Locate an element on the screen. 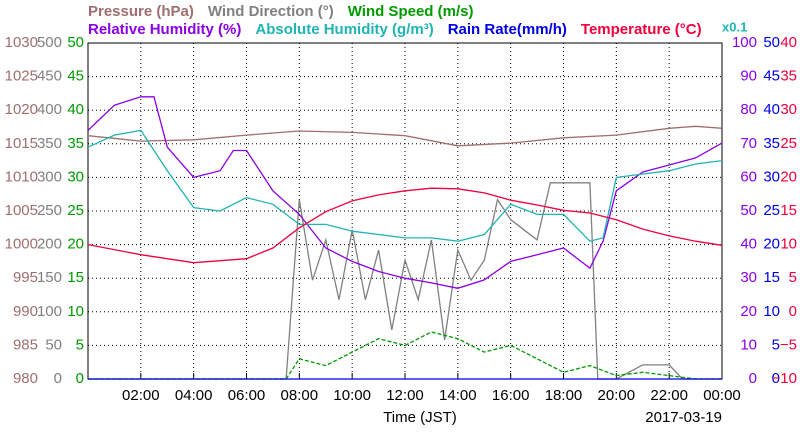 The width and height of the screenshot is (800, 434). y-tick-label: 60 is located at coordinates (748, 176).